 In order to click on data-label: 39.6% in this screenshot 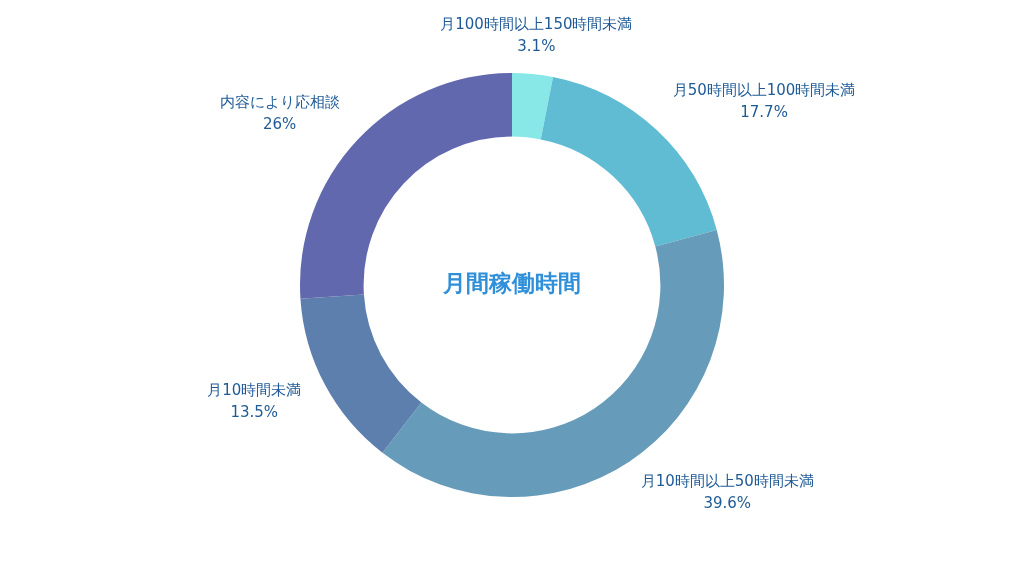, I will do `click(727, 502)`.